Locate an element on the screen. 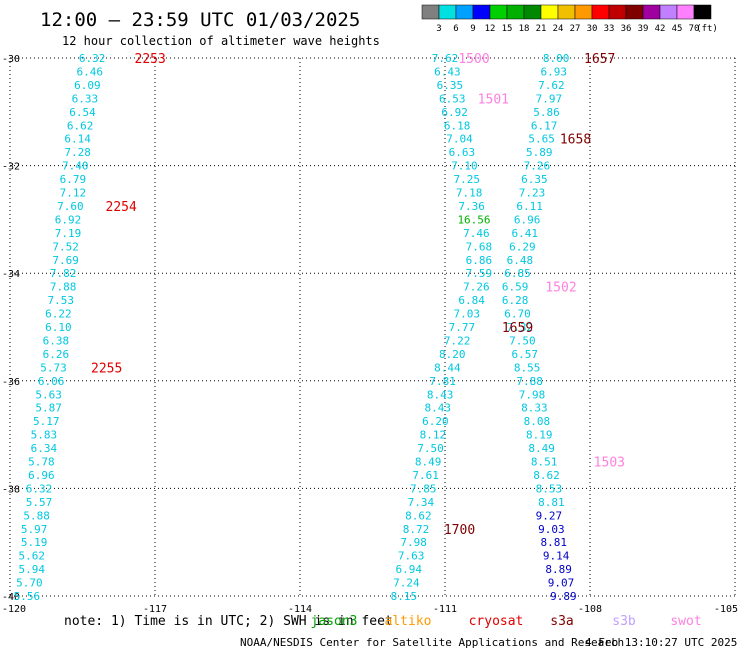 The image size is (740, 650). wave-height-value: 6.11 is located at coordinates (529, 206).